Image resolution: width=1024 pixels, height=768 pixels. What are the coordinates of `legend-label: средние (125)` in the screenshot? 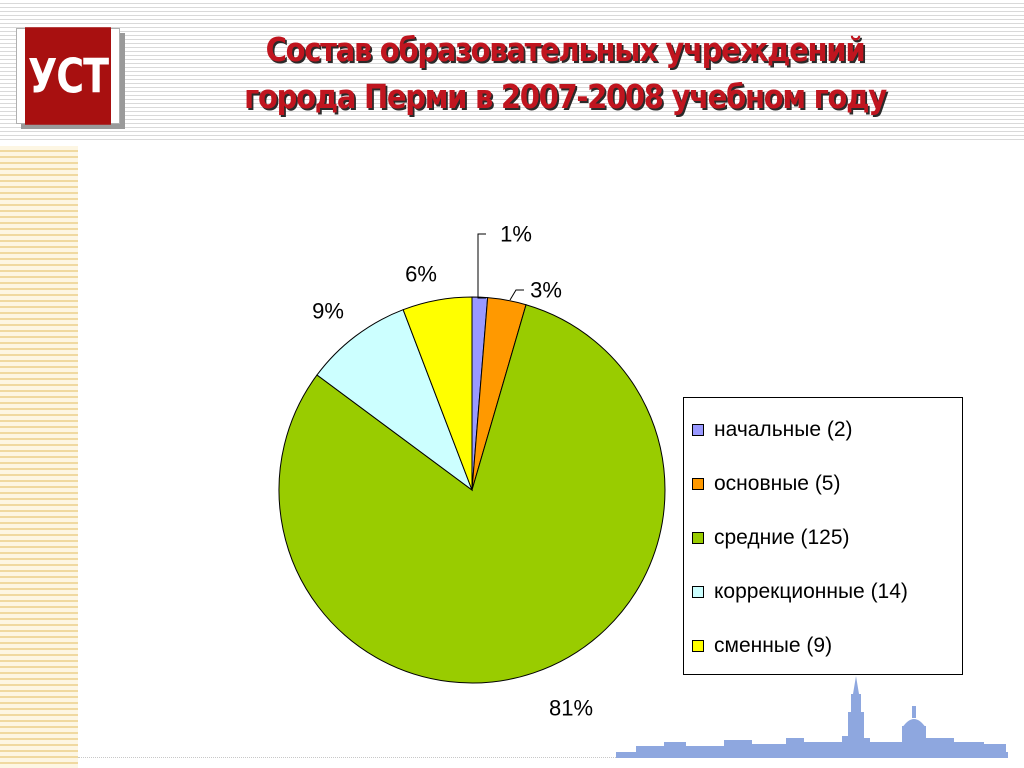 It's located at (782, 537).